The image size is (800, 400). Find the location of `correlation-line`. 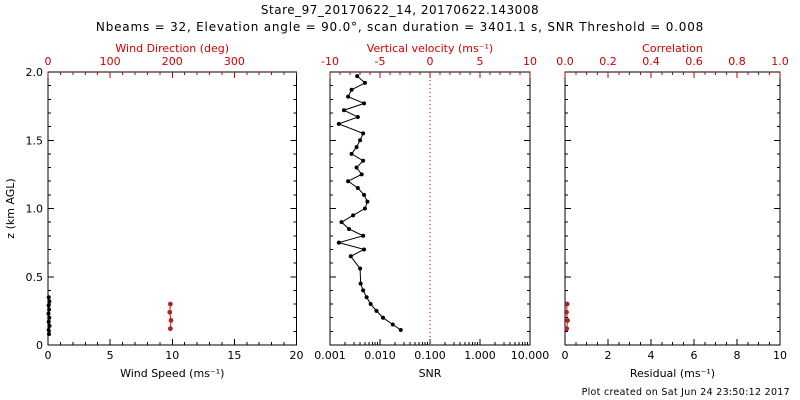

correlation-line is located at coordinates (567, 316).